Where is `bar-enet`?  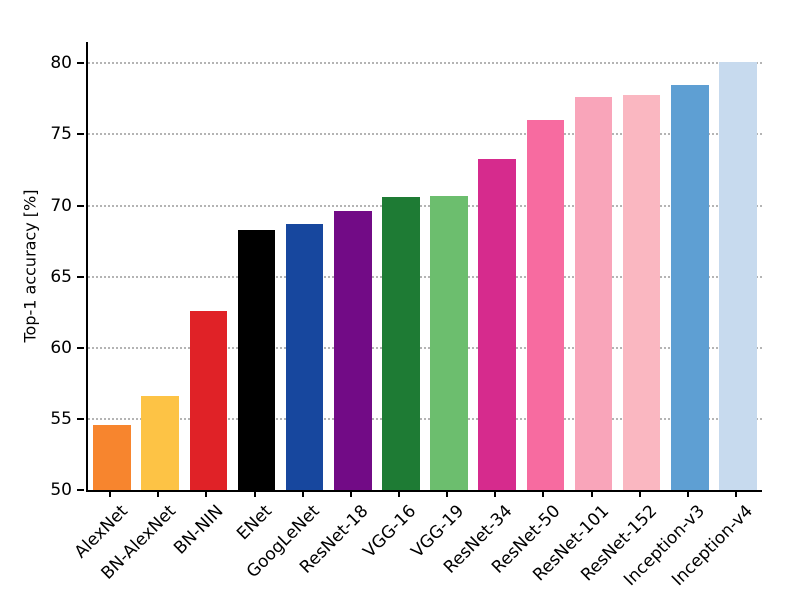 bar-enet is located at coordinates (256, 359).